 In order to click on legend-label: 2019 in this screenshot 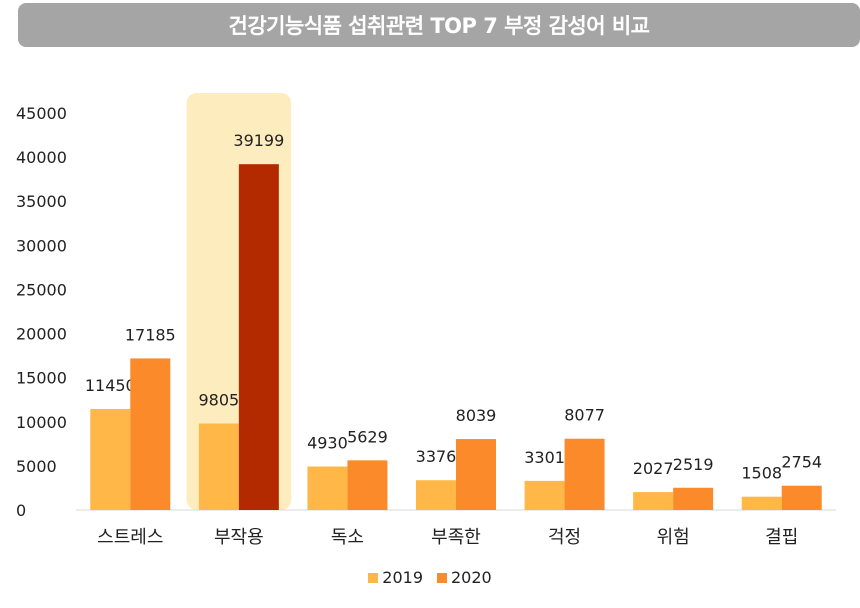, I will do `click(402, 577)`.